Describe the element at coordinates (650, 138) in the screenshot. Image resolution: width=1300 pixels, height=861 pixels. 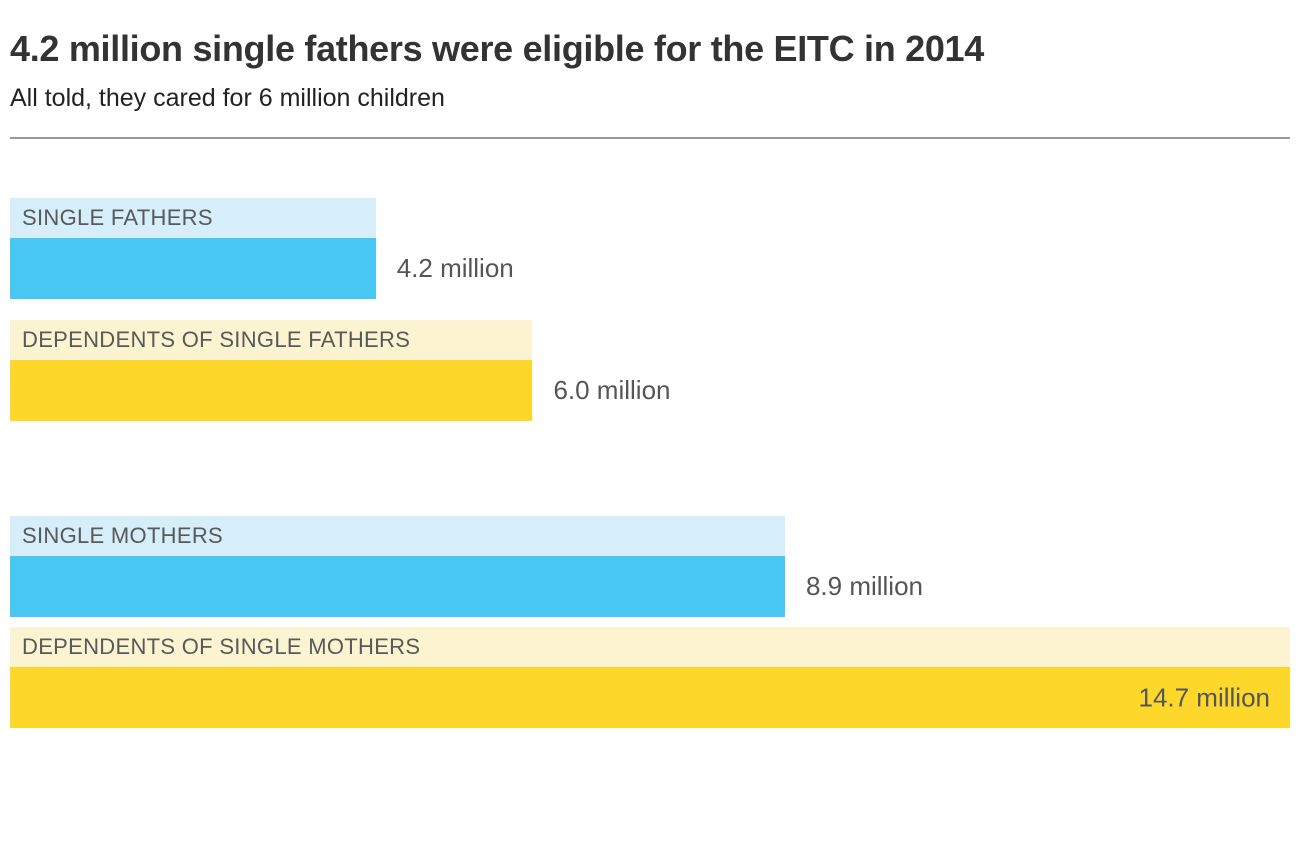
I see `divider-rule` at that location.